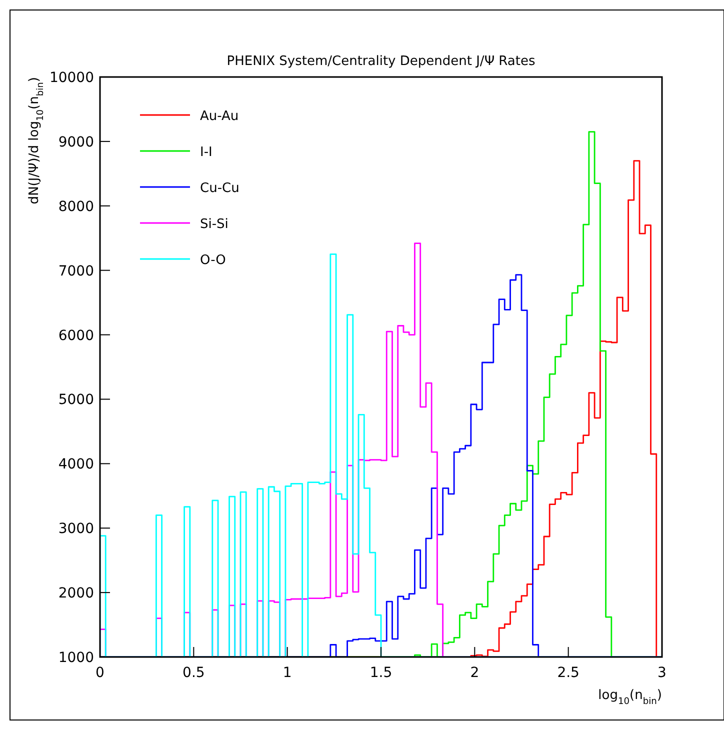 This screenshot has height=730, width=724. What do you see at coordinates (630, 697) in the screenshot?
I see `x-axis-title: log$_{10}$(n$_{bin}$)` at bounding box center [630, 697].